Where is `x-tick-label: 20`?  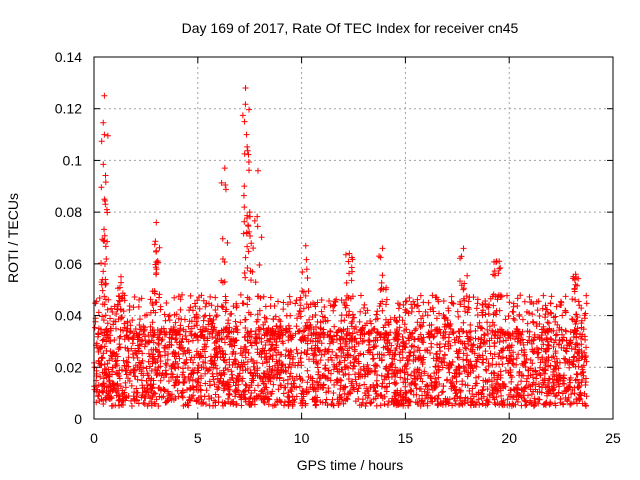 x-tick-label: 20 is located at coordinates (509, 438).